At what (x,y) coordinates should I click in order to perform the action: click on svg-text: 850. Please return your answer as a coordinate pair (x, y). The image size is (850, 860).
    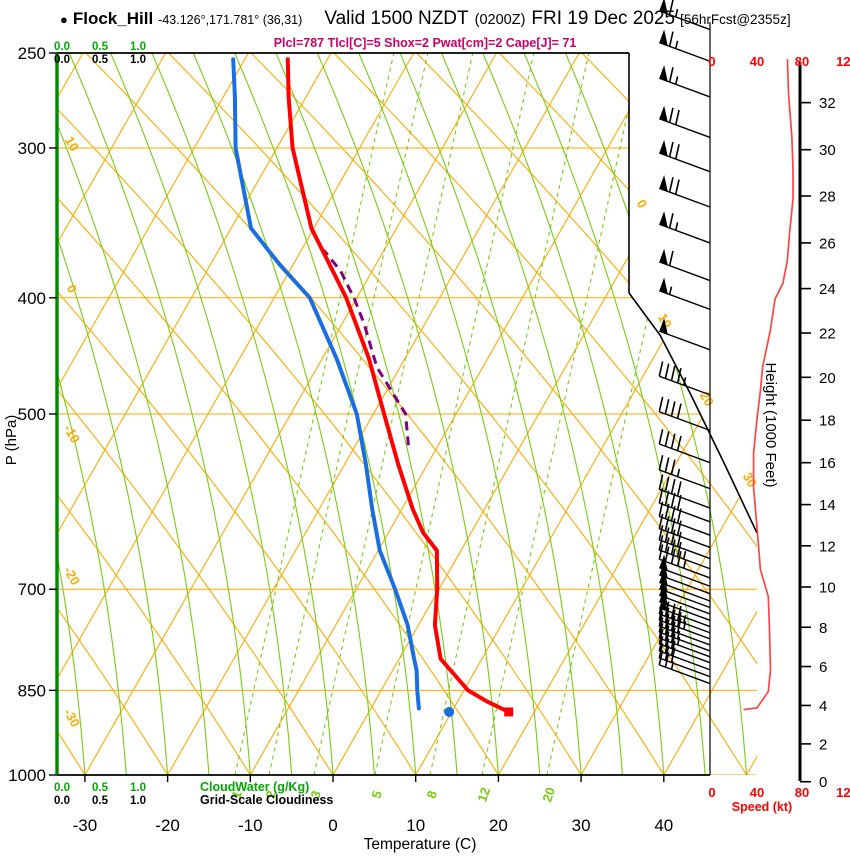
    Looking at the image, I should click on (32, 690).